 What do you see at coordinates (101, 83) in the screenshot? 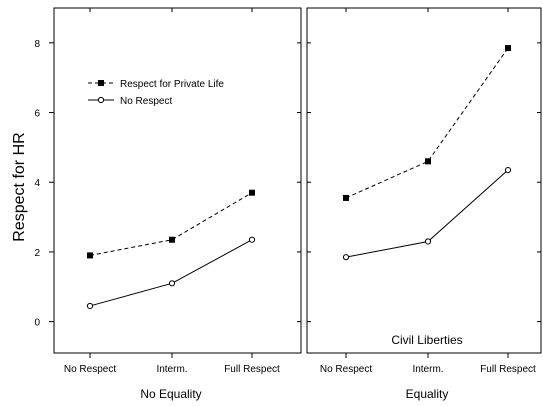
I see `legend-marker-square` at bounding box center [101, 83].